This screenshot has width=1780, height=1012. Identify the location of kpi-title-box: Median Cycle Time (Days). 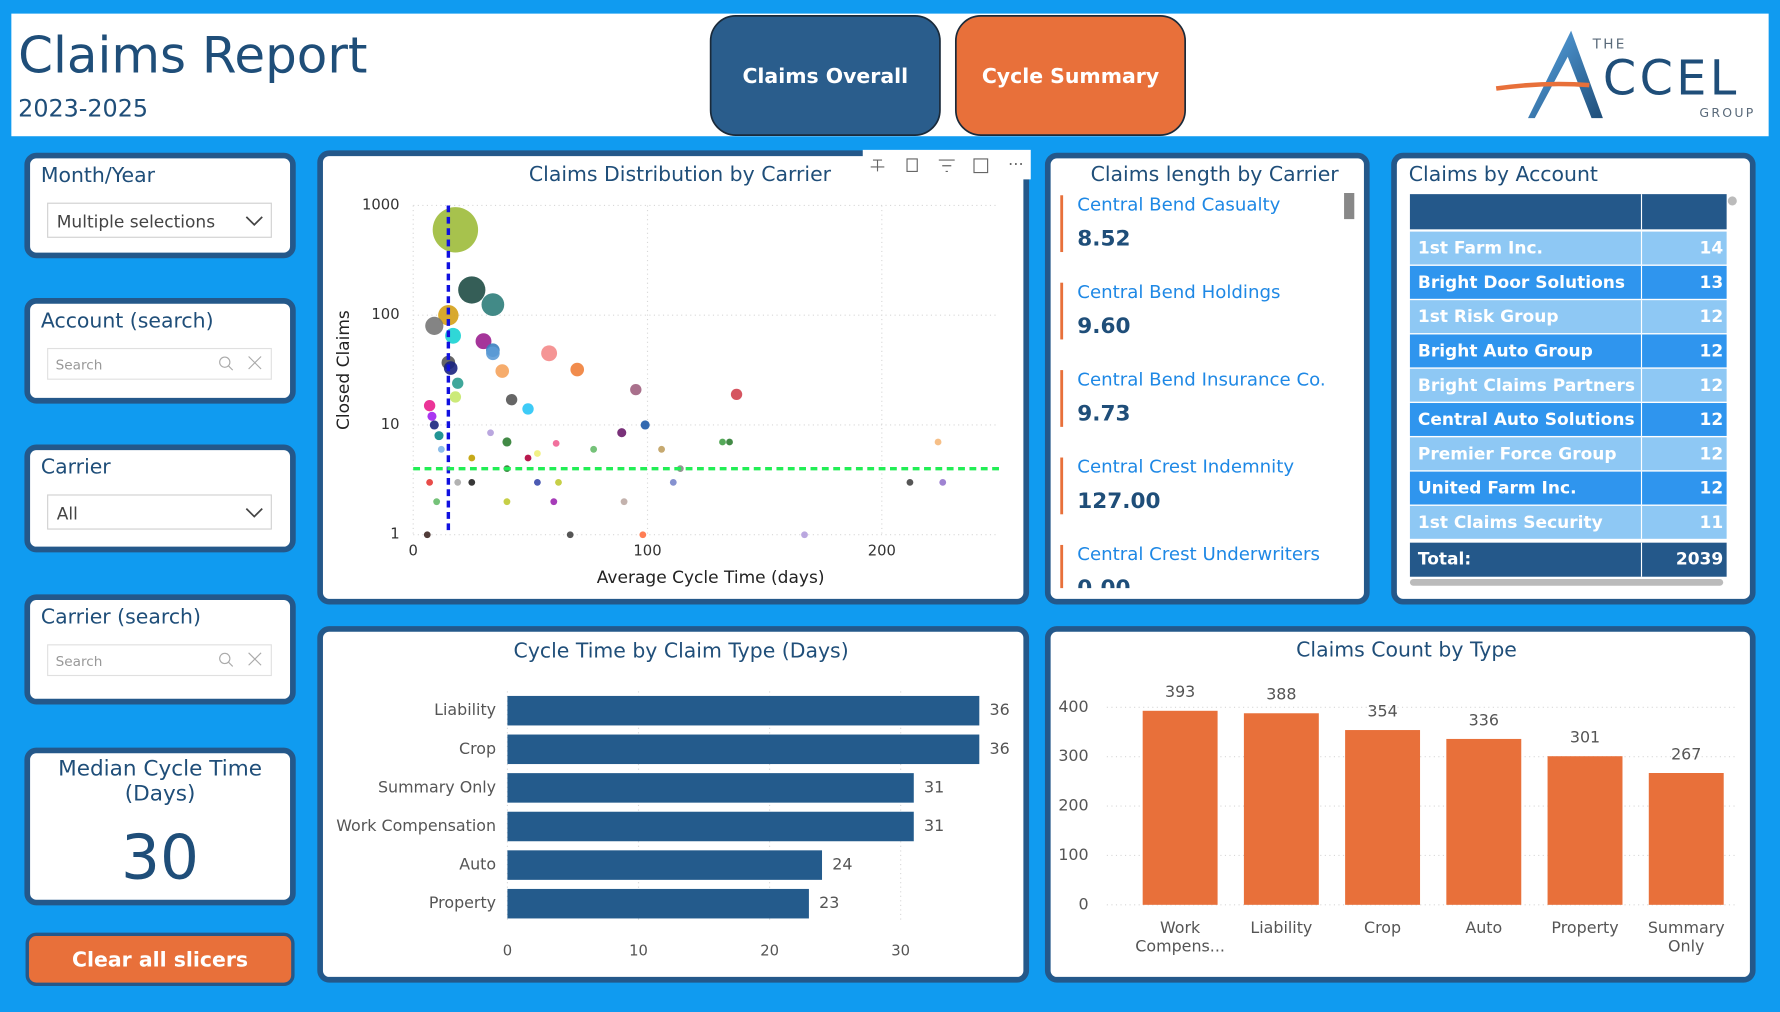
(160, 781).